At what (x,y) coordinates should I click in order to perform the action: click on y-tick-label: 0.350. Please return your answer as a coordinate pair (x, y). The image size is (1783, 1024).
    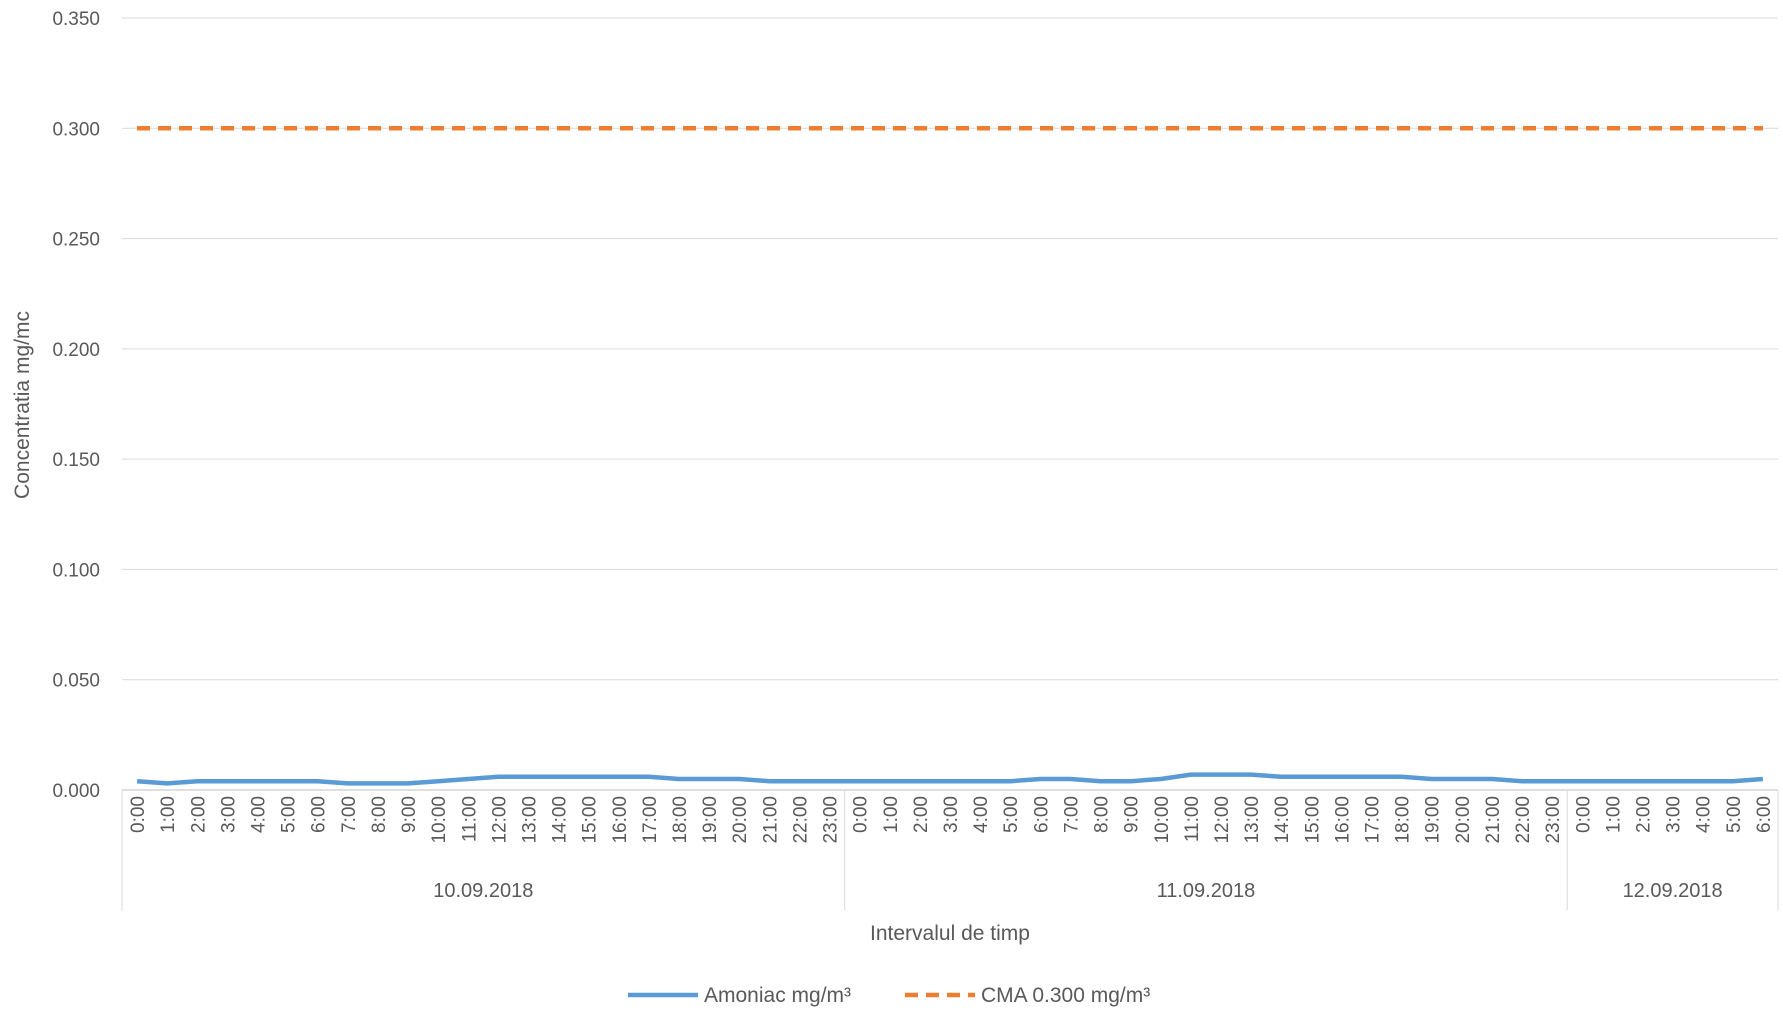
    Looking at the image, I should click on (76, 19).